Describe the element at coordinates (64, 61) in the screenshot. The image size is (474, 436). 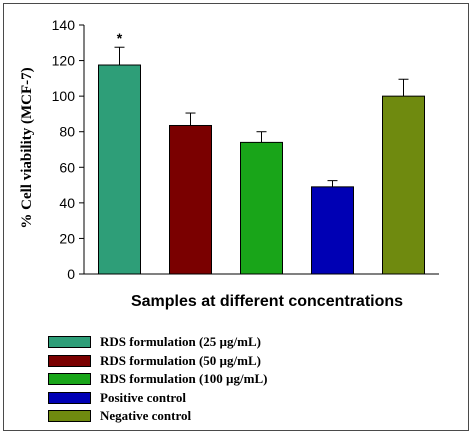
I see `y-tick-label-120: 120` at that location.